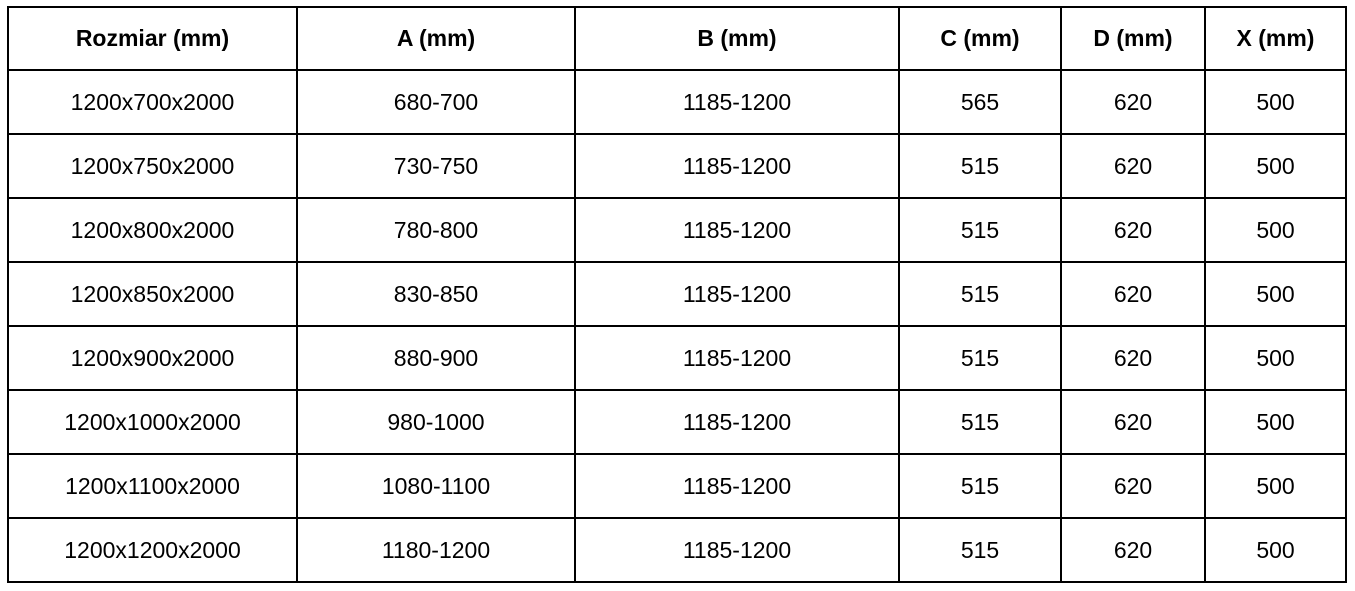 Image resolution: width=1355 pixels, height=591 pixels. Describe the element at coordinates (152, 358) in the screenshot. I see `table-cell: 1200x900x2000` at that location.